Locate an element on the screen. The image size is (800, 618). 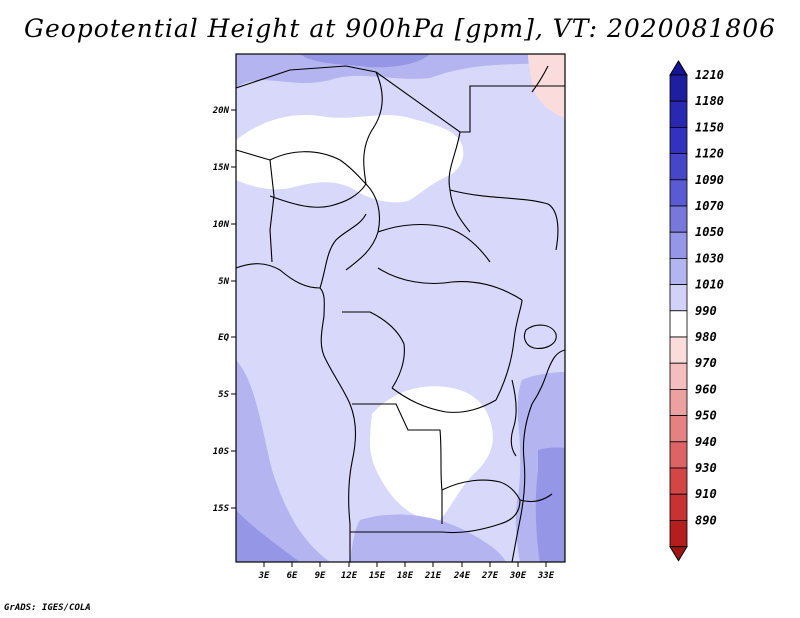
border-drc-e is located at coordinates (509, 350).